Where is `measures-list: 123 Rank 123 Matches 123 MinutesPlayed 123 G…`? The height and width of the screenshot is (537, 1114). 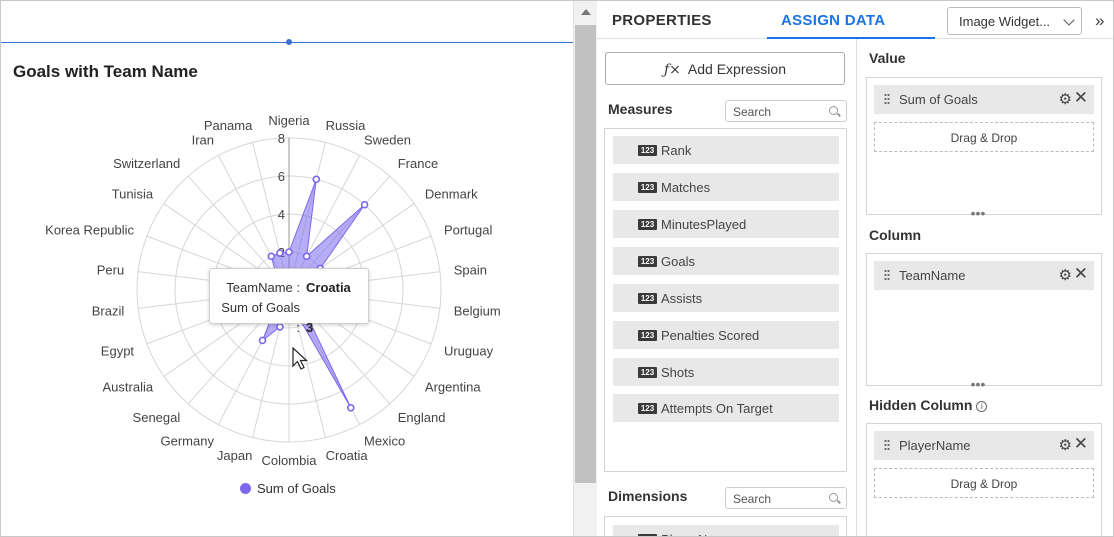
measures-list: 123 Rank 123 Matches 123 MinutesPlayed 123 G… is located at coordinates (725, 300).